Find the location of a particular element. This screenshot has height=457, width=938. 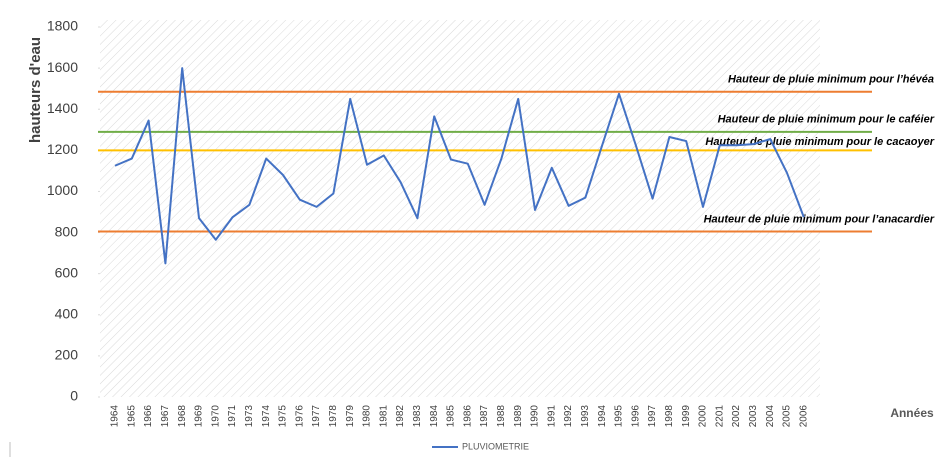

reference-label: Hauteur de pluie minimum pour l’hévéa is located at coordinates (831, 80).